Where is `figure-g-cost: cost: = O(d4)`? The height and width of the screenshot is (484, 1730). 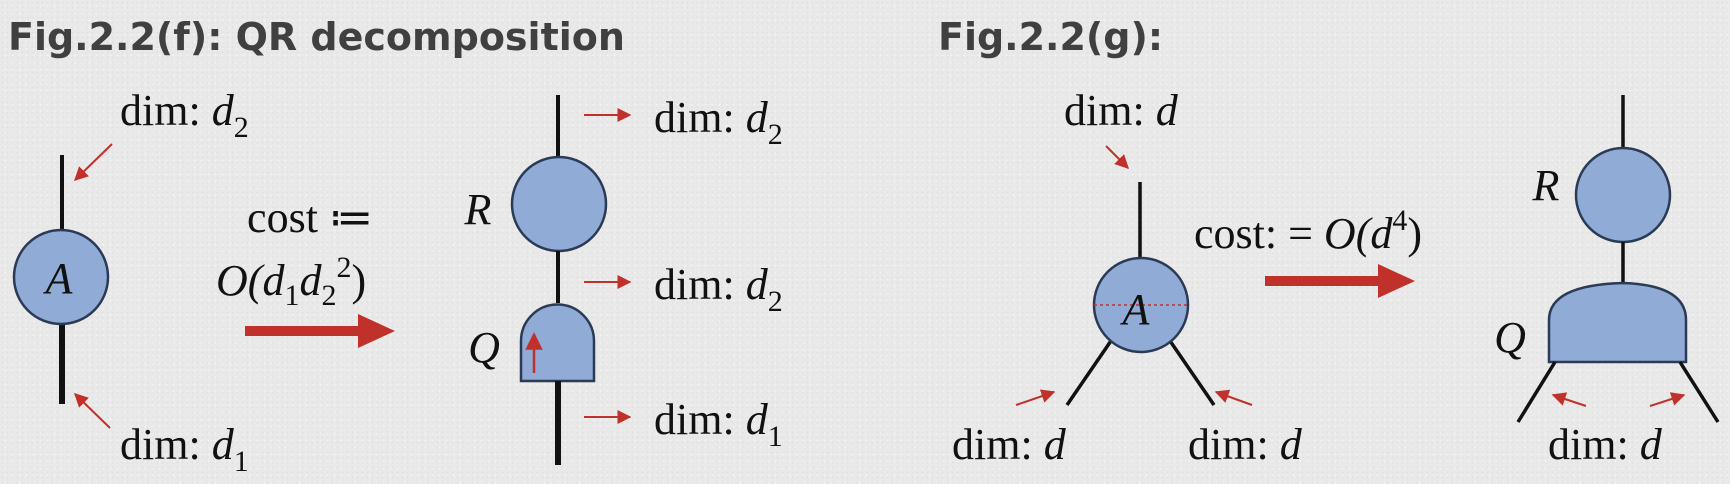
figure-g-cost: cost: = O(d4) is located at coordinates (1308, 251).